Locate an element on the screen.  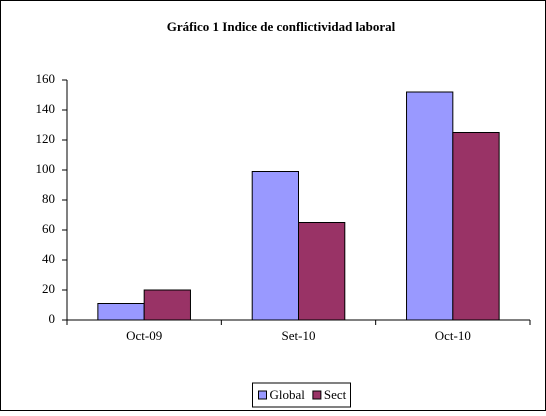
legend-label: Sect is located at coordinates (335, 394).